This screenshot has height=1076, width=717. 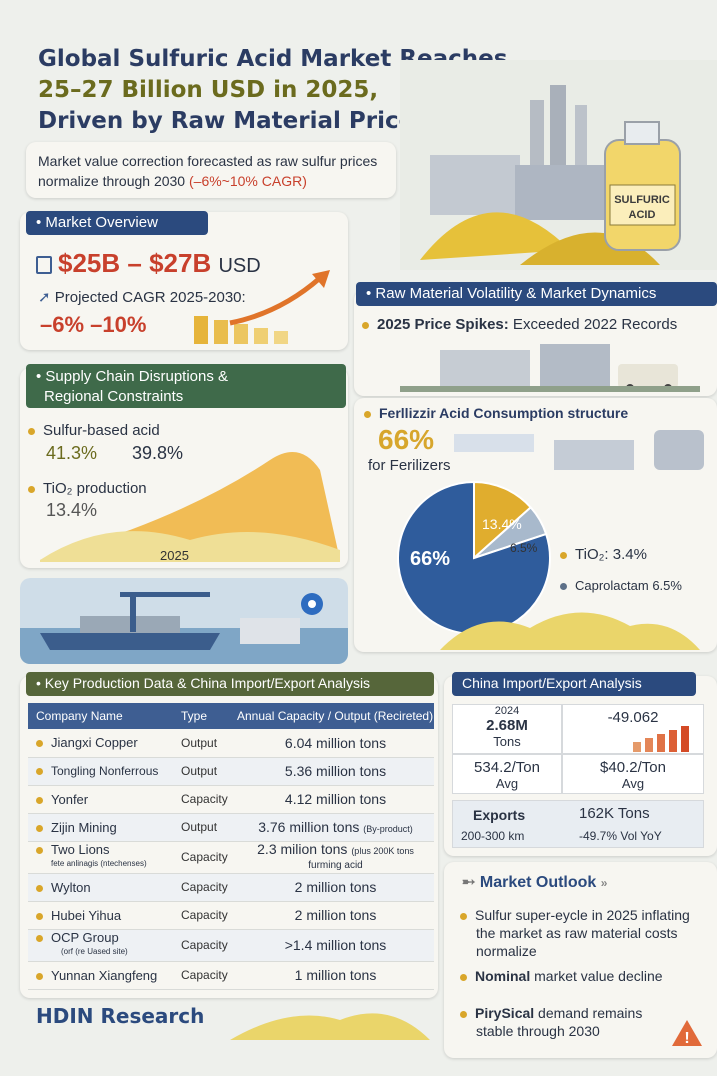 What do you see at coordinates (507, 741) in the screenshot?
I see `stat-volume-unit: Tons` at bounding box center [507, 741].